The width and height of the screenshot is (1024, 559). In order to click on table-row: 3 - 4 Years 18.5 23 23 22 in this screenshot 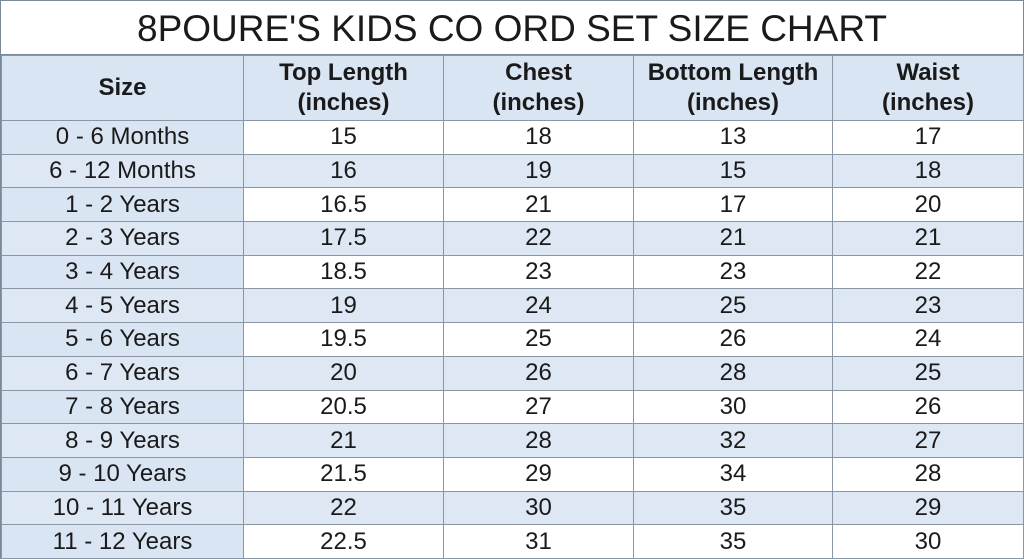, I will do `click(512, 272)`.